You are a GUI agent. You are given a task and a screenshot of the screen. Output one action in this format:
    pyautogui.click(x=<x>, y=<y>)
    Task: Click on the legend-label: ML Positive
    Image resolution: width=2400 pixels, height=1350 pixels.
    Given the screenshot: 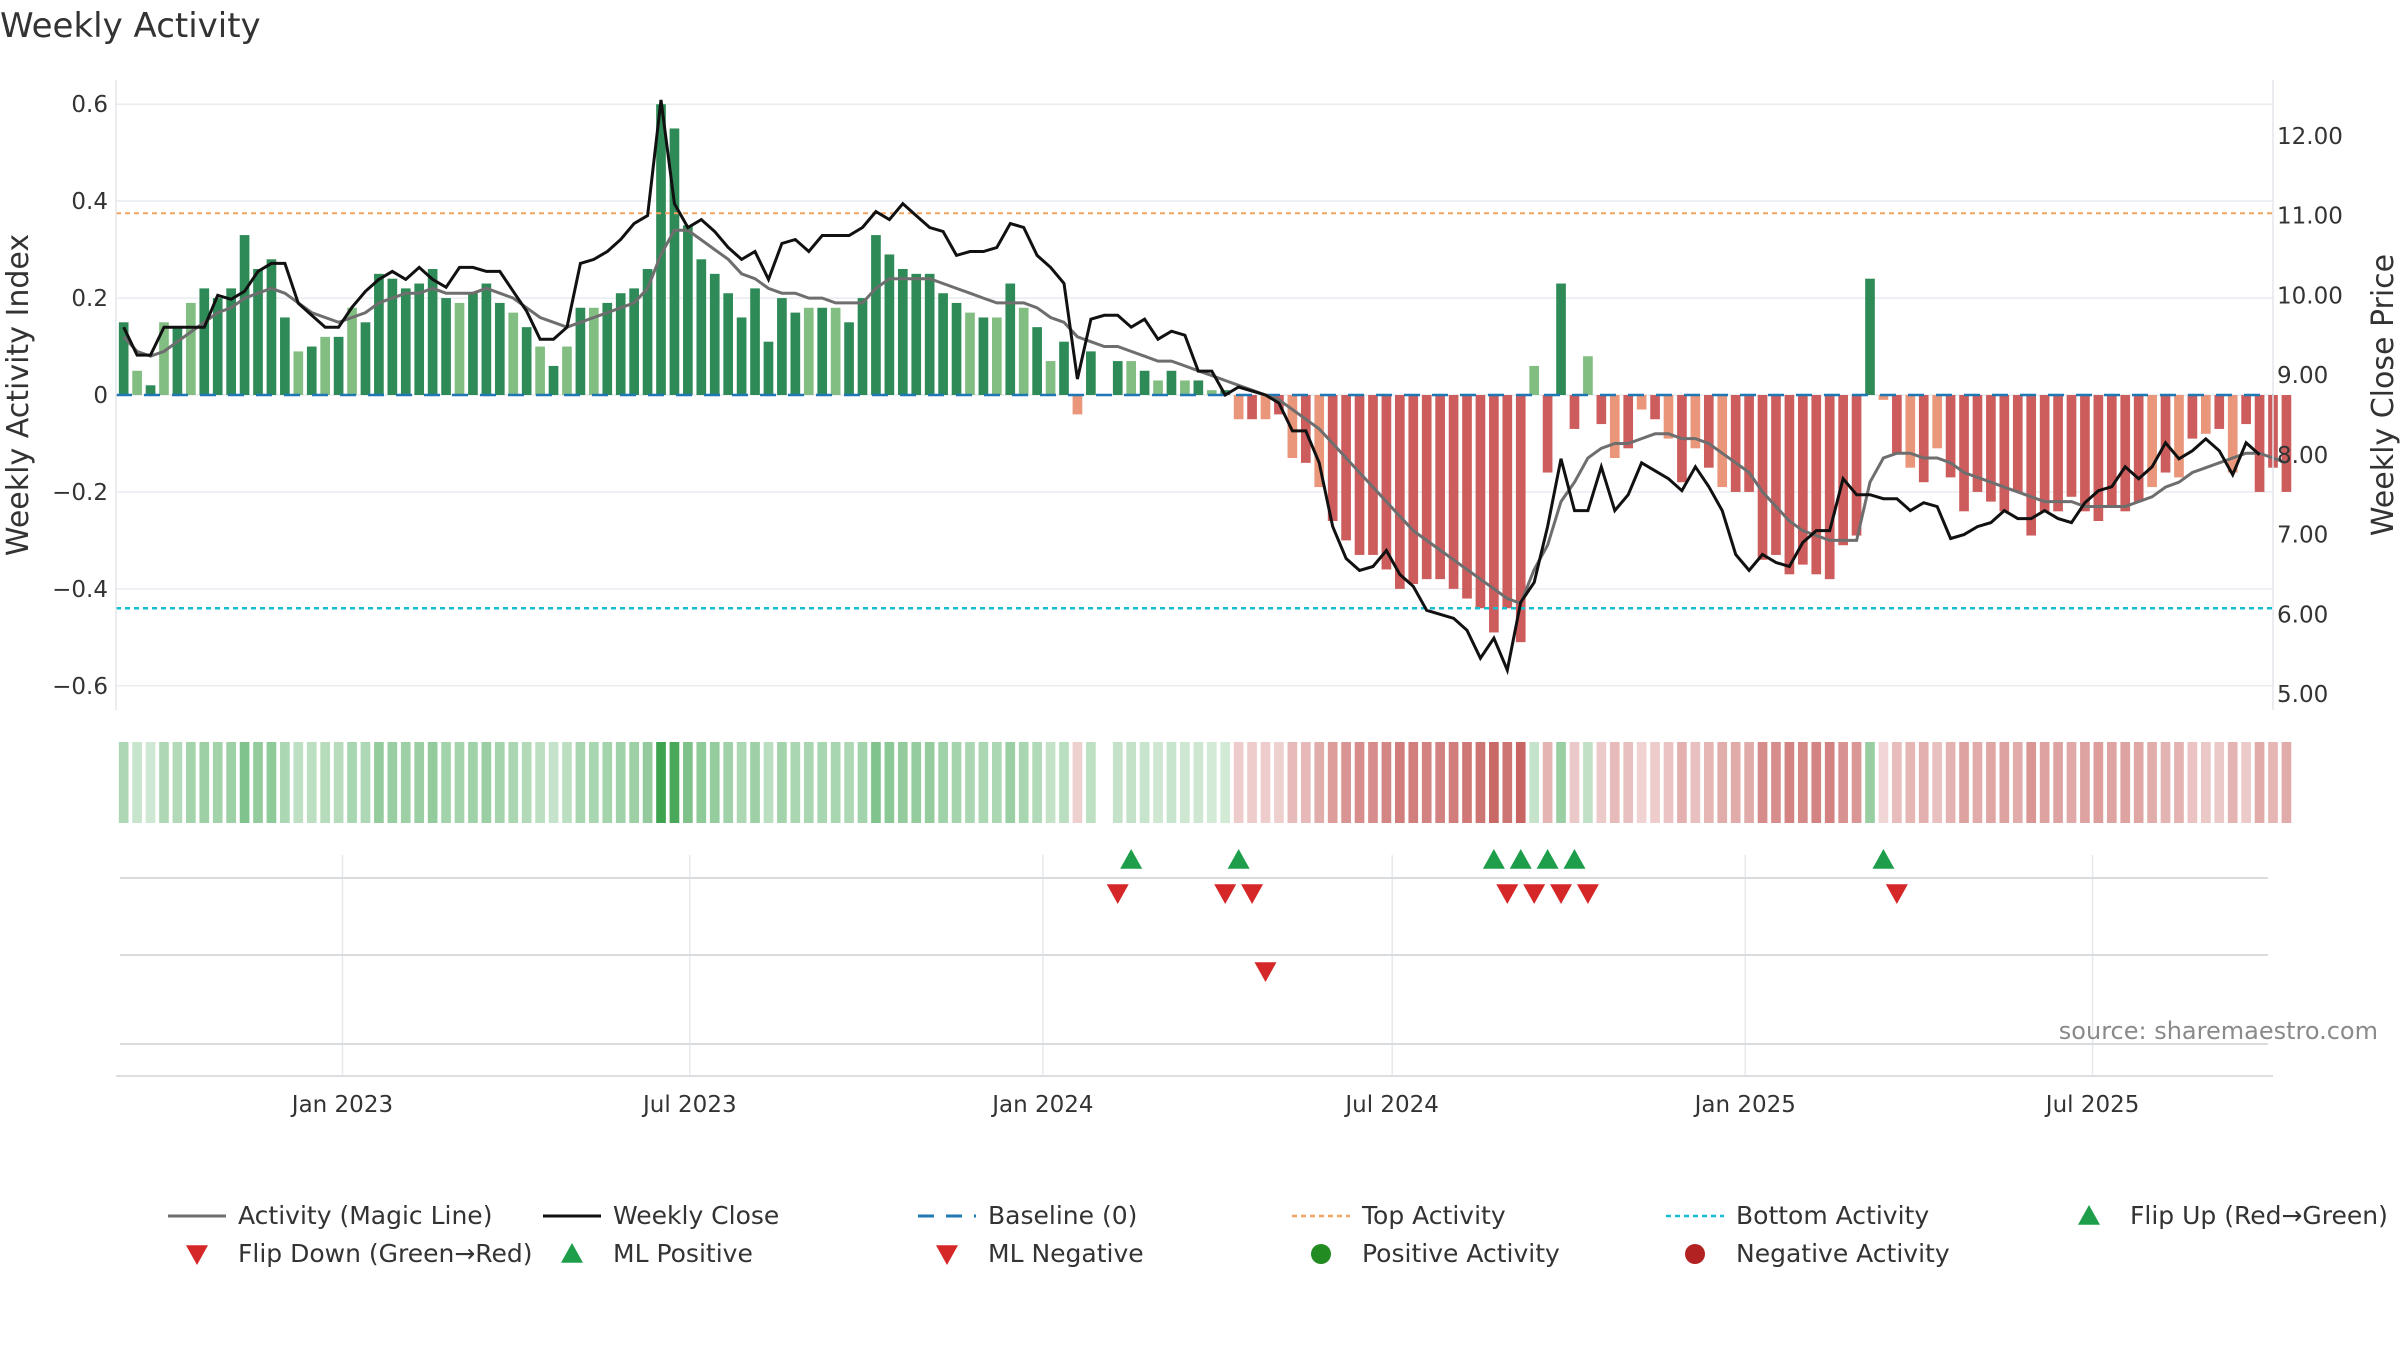 What is the action you would take?
    pyautogui.click(x=683, y=1253)
    